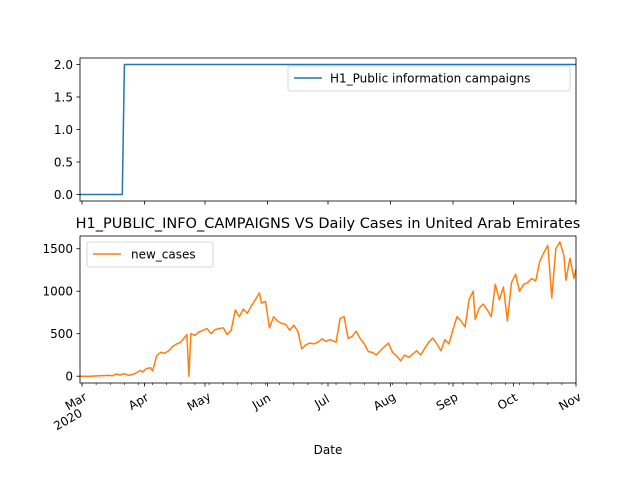  I want to click on bottom-y-tick-label: 1500, so click(57, 249).